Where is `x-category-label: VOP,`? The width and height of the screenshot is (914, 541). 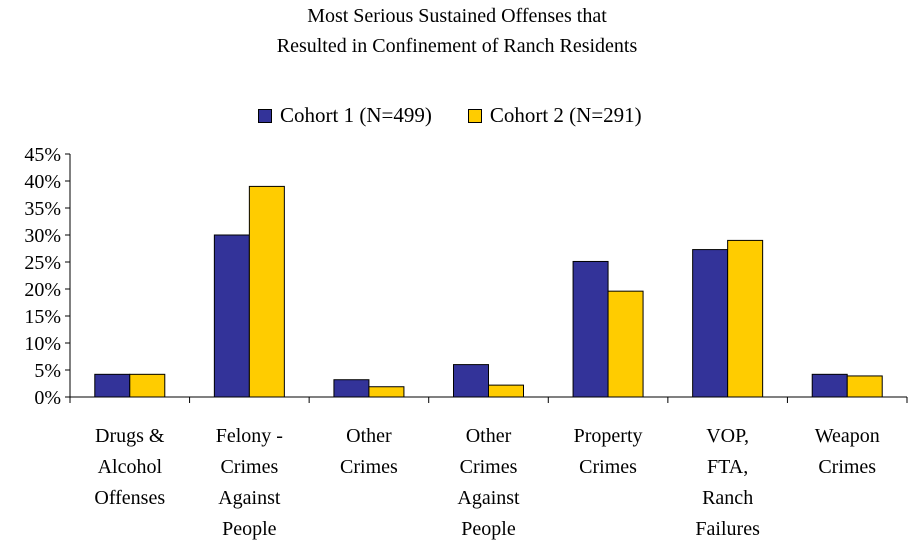
x-category-label: VOP, is located at coordinates (727, 436).